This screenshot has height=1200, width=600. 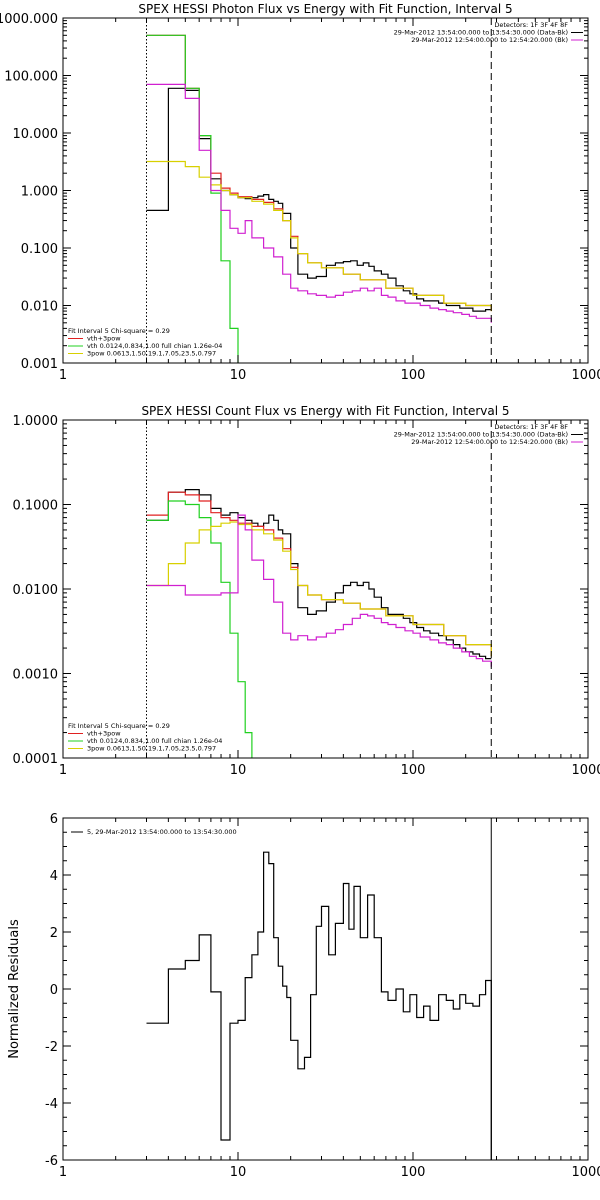 I want to click on y-tick-label: 1.000, so click(x=39, y=192).